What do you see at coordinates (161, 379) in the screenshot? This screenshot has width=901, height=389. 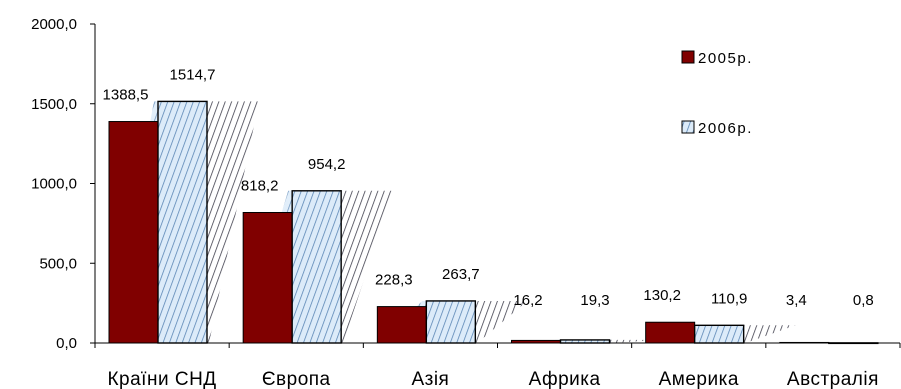 I see `x-tick-label: Країни СНД` at bounding box center [161, 379].